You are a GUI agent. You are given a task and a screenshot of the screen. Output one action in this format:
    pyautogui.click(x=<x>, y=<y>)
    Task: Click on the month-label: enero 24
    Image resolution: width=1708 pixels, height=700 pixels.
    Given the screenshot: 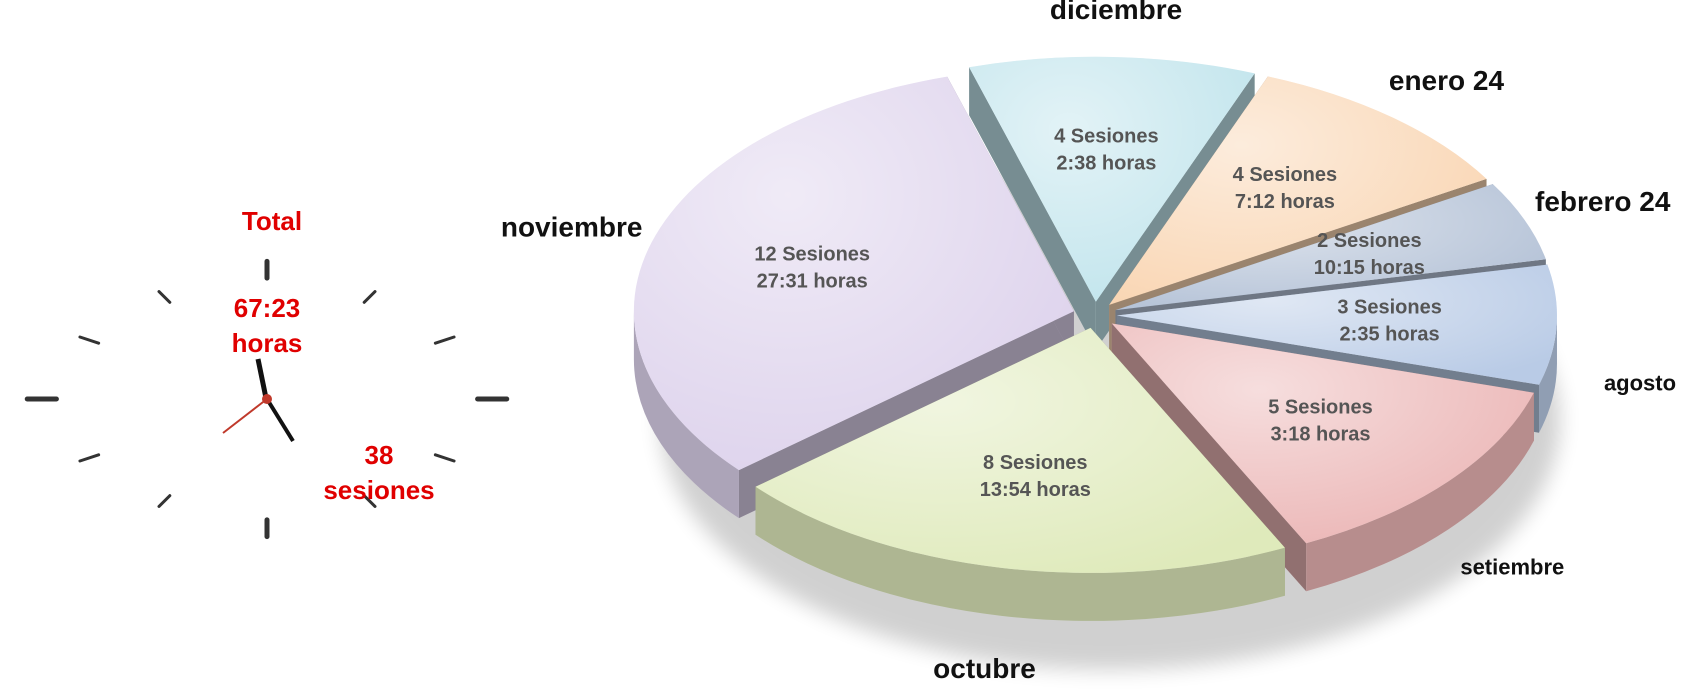 What is the action you would take?
    pyautogui.click(x=1447, y=80)
    